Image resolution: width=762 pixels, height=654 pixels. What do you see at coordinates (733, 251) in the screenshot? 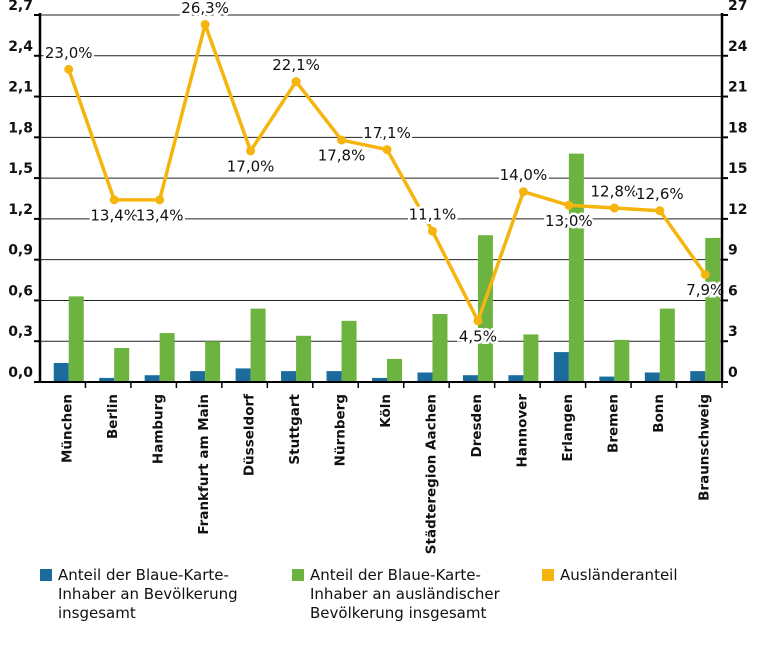
I see `y2-tick-label: 9` at bounding box center [733, 251].